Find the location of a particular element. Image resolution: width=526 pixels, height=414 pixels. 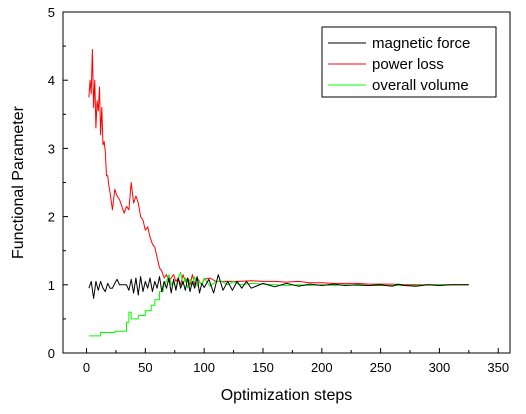

x-tick-label: 50 is located at coordinates (145, 367).